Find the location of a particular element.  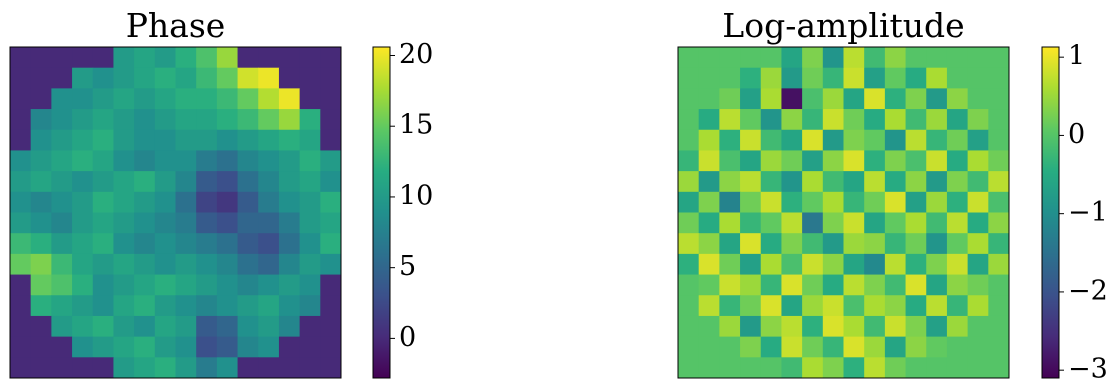

colorbar-tick-label: 0 is located at coordinates (407, 337).